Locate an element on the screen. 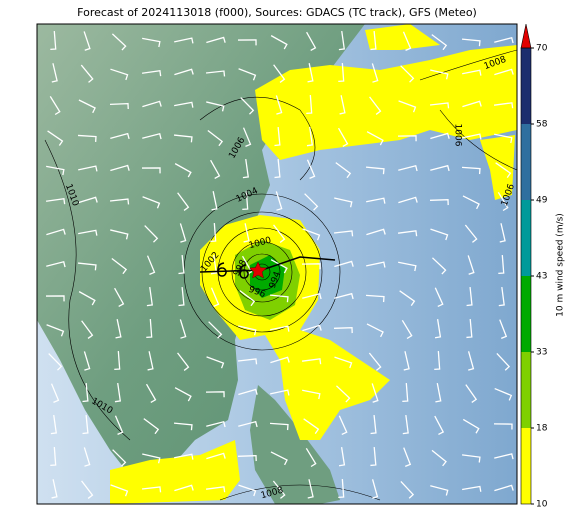  colorbar: 10 18 33 43 49 58 70 10 m wind speed (m/s) is located at coordinates (543, 266).